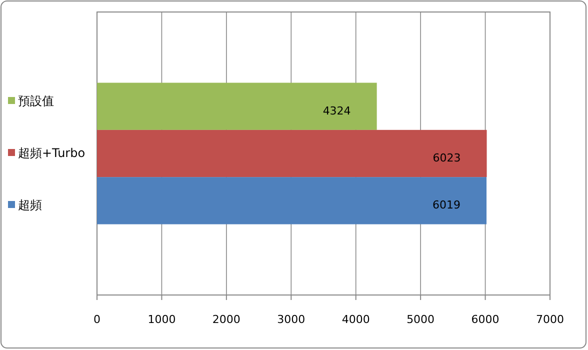 The height and width of the screenshot is (350, 588). Describe the element at coordinates (446, 205) in the screenshot. I see `data-label: 6019` at that location.